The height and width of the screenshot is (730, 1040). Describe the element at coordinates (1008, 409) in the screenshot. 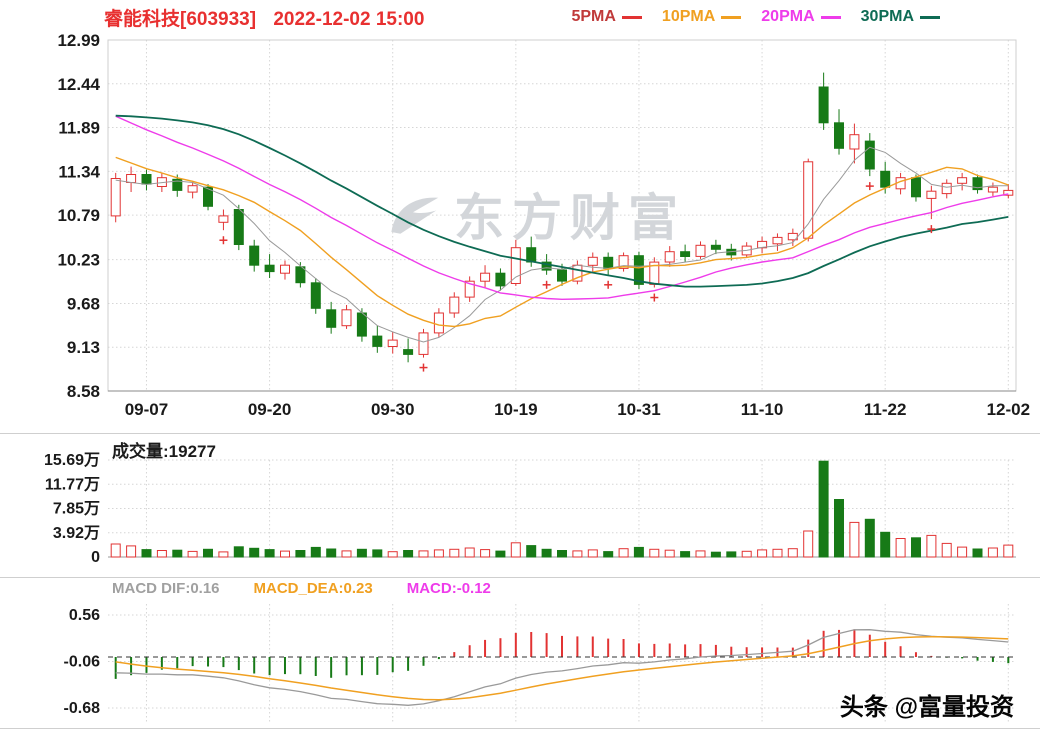

I see `date-tick-label: 12-02` at that location.